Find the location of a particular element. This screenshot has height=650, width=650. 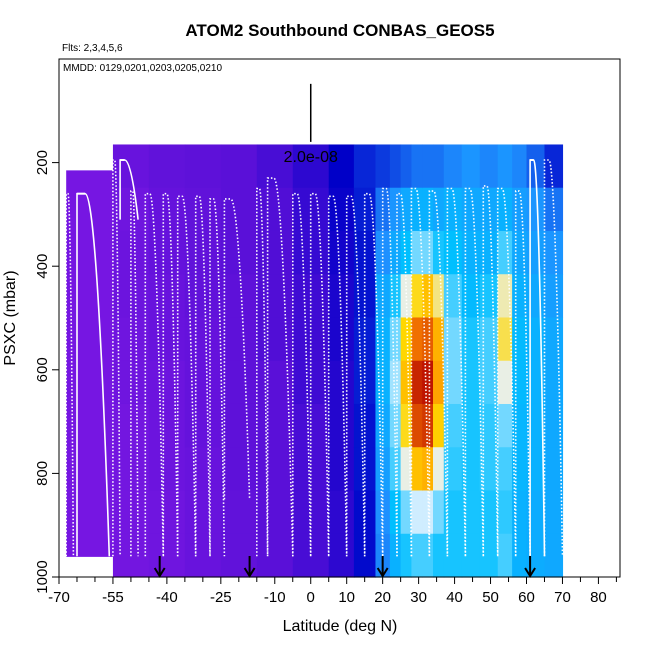

x-tick-label: 0 is located at coordinates (311, 597).